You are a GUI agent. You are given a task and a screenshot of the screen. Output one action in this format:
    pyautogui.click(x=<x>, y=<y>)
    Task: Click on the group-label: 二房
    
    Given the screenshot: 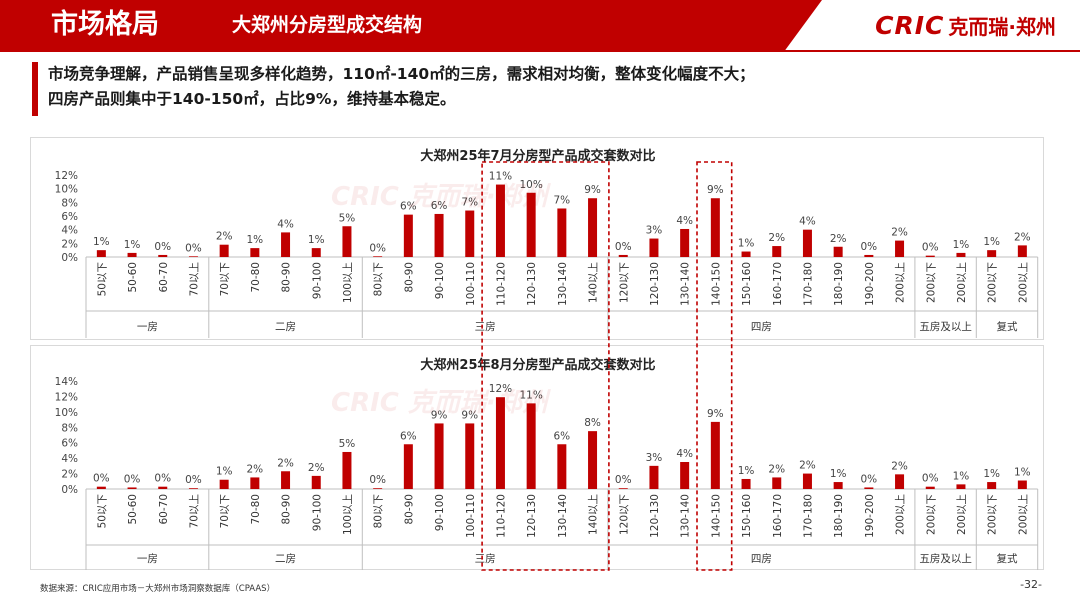 What is the action you would take?
    pyautogui.click(x=285, y=558)
    